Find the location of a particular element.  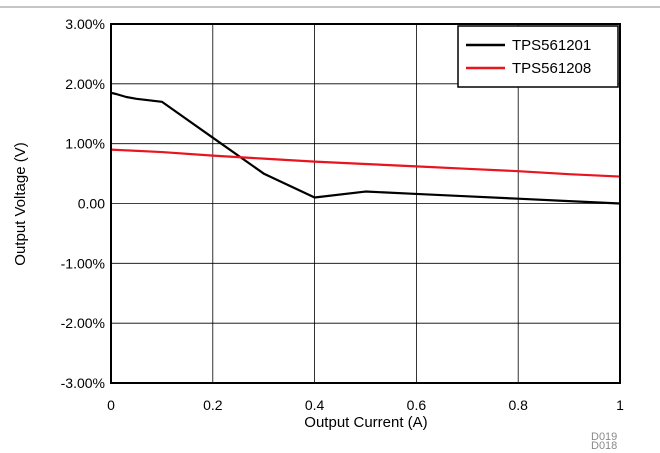

y-tick-label: -3.00% is located at coordinates (83, 383).